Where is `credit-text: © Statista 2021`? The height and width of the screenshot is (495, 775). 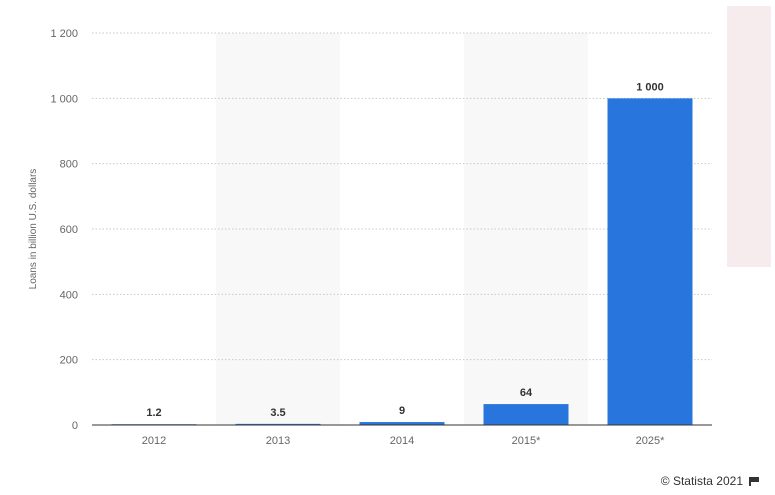
credit-text: © Statista 2021 is located at coordinates (701, 481).